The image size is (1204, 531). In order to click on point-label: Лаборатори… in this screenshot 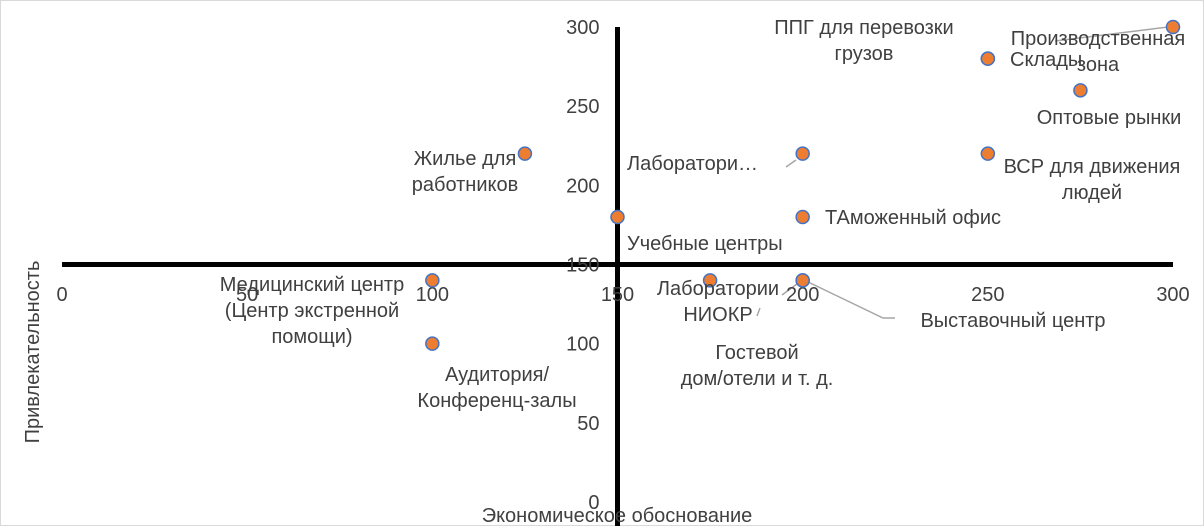, I will do `click(692, 164)`.